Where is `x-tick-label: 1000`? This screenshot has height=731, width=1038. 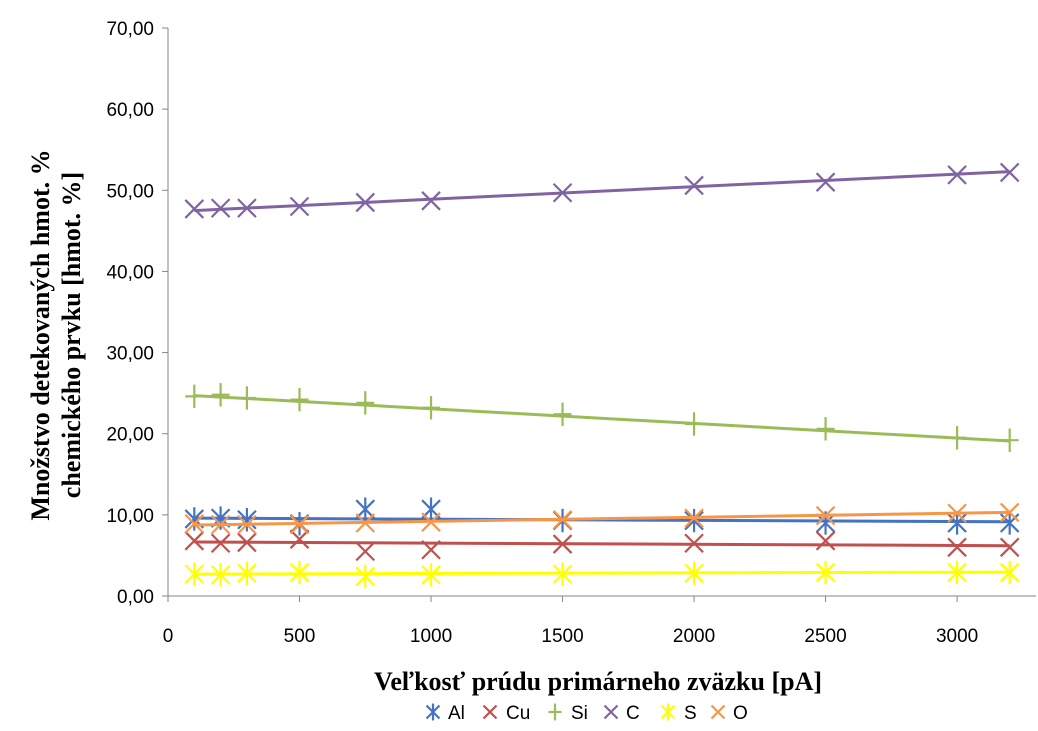 x-tick-label: 1000 is located at coordinates (431, 636).